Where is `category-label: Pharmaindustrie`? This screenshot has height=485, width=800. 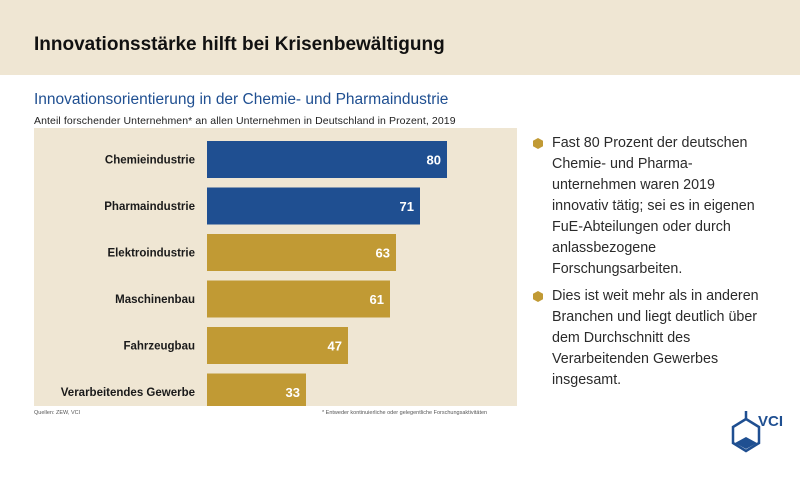
category-label: Pharmaindustrie is located at coordinates (149, 207).